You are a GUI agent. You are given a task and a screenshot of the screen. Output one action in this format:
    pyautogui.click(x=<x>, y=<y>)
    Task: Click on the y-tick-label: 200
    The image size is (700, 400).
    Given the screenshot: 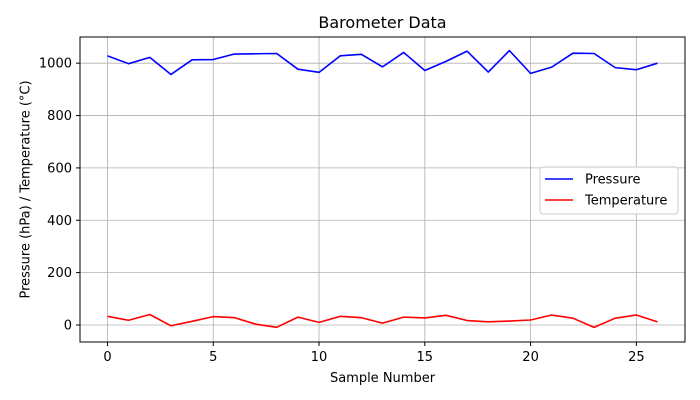 What is the action you would take?
    pyautogui.click(x=59, y=273)
    